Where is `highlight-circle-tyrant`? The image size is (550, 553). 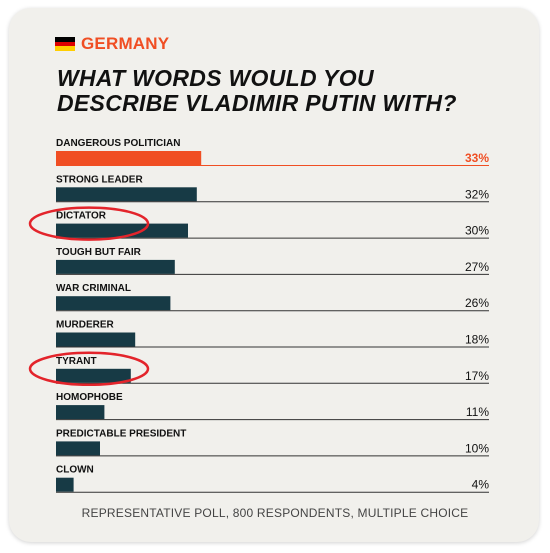
highlight-circle-tyrant is located at coordinates (89, 369).